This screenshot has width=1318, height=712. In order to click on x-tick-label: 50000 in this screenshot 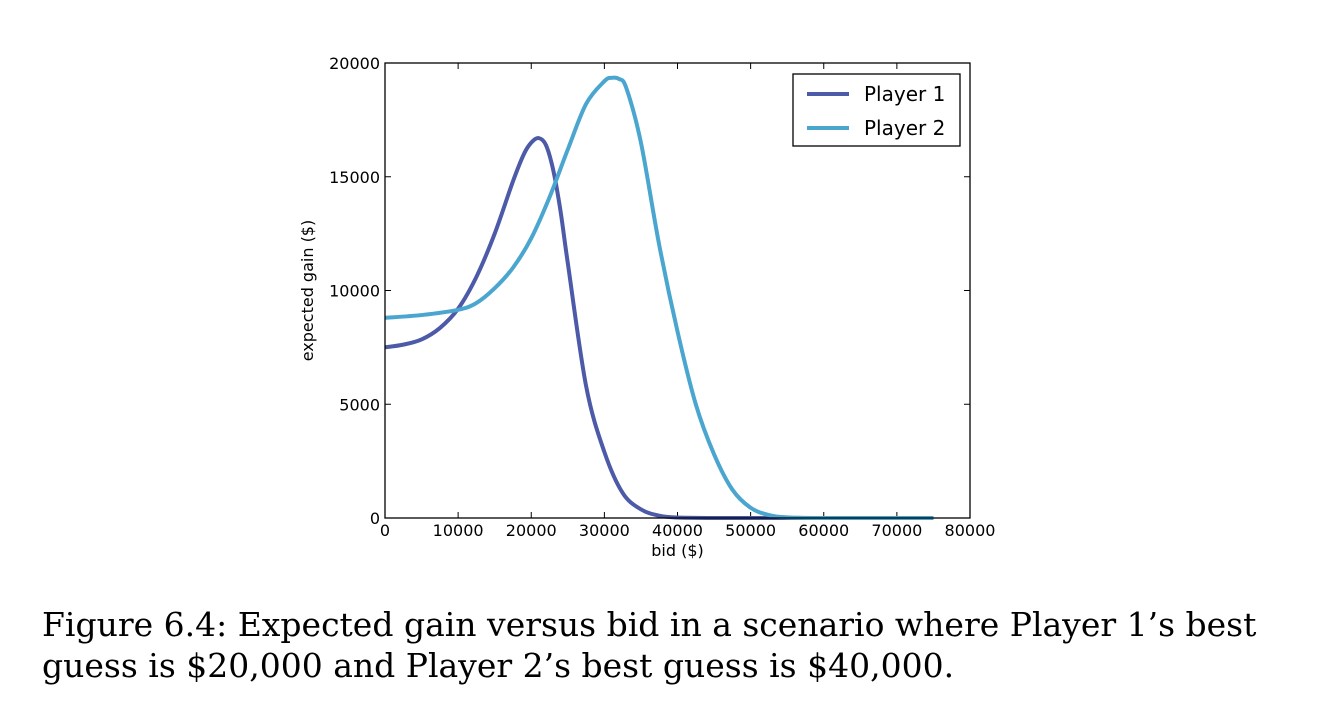, I will do `click(750, 530)`.